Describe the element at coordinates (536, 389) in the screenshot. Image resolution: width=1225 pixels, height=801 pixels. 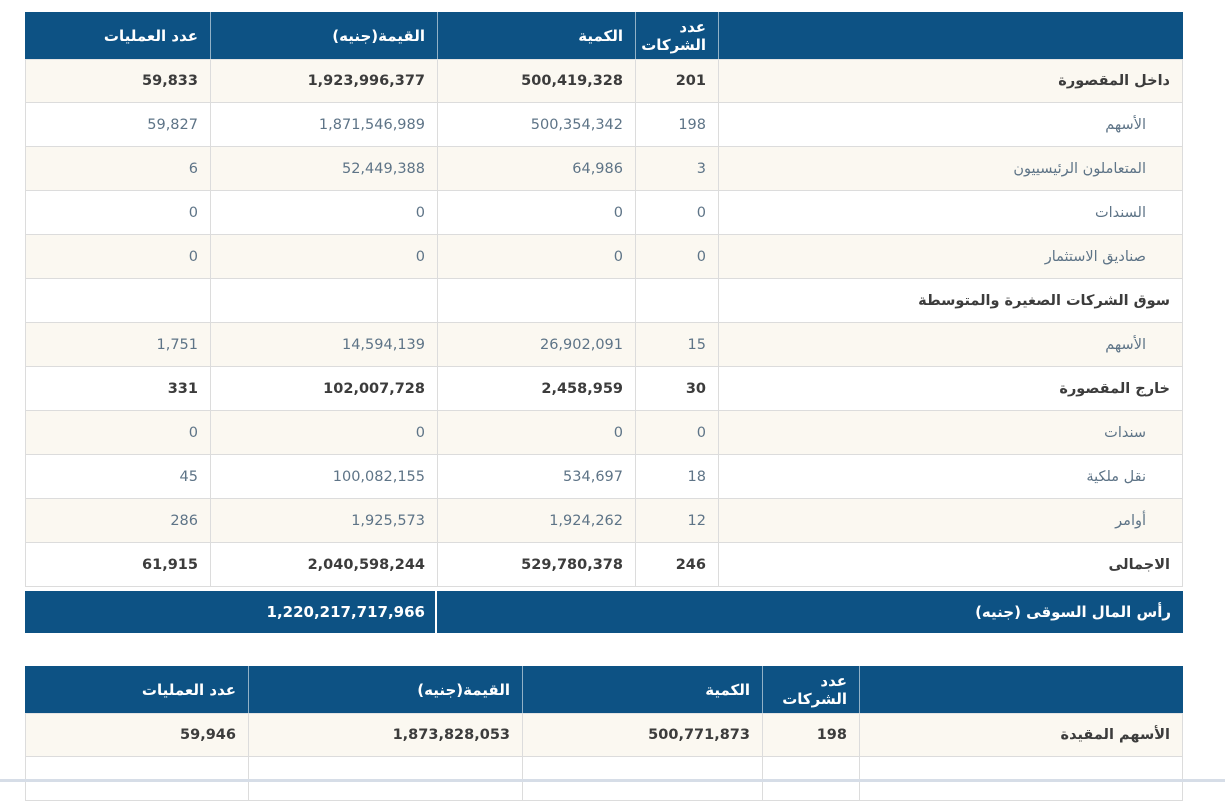
I see `quantity-cell: 2,458,959` at that location.